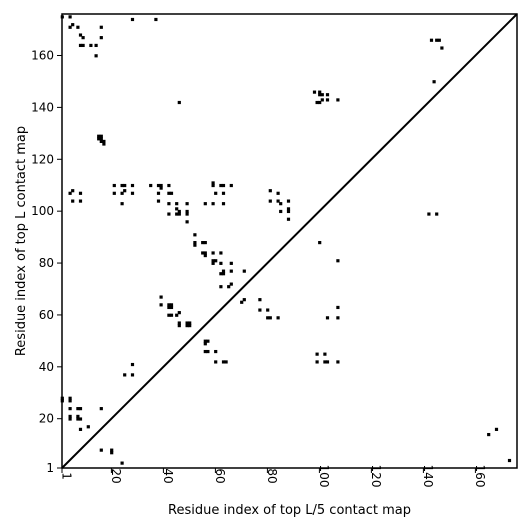  Describe the element at coordinates (46, 315) in the screenshot. I see `y-tick-label: 60` at that location.